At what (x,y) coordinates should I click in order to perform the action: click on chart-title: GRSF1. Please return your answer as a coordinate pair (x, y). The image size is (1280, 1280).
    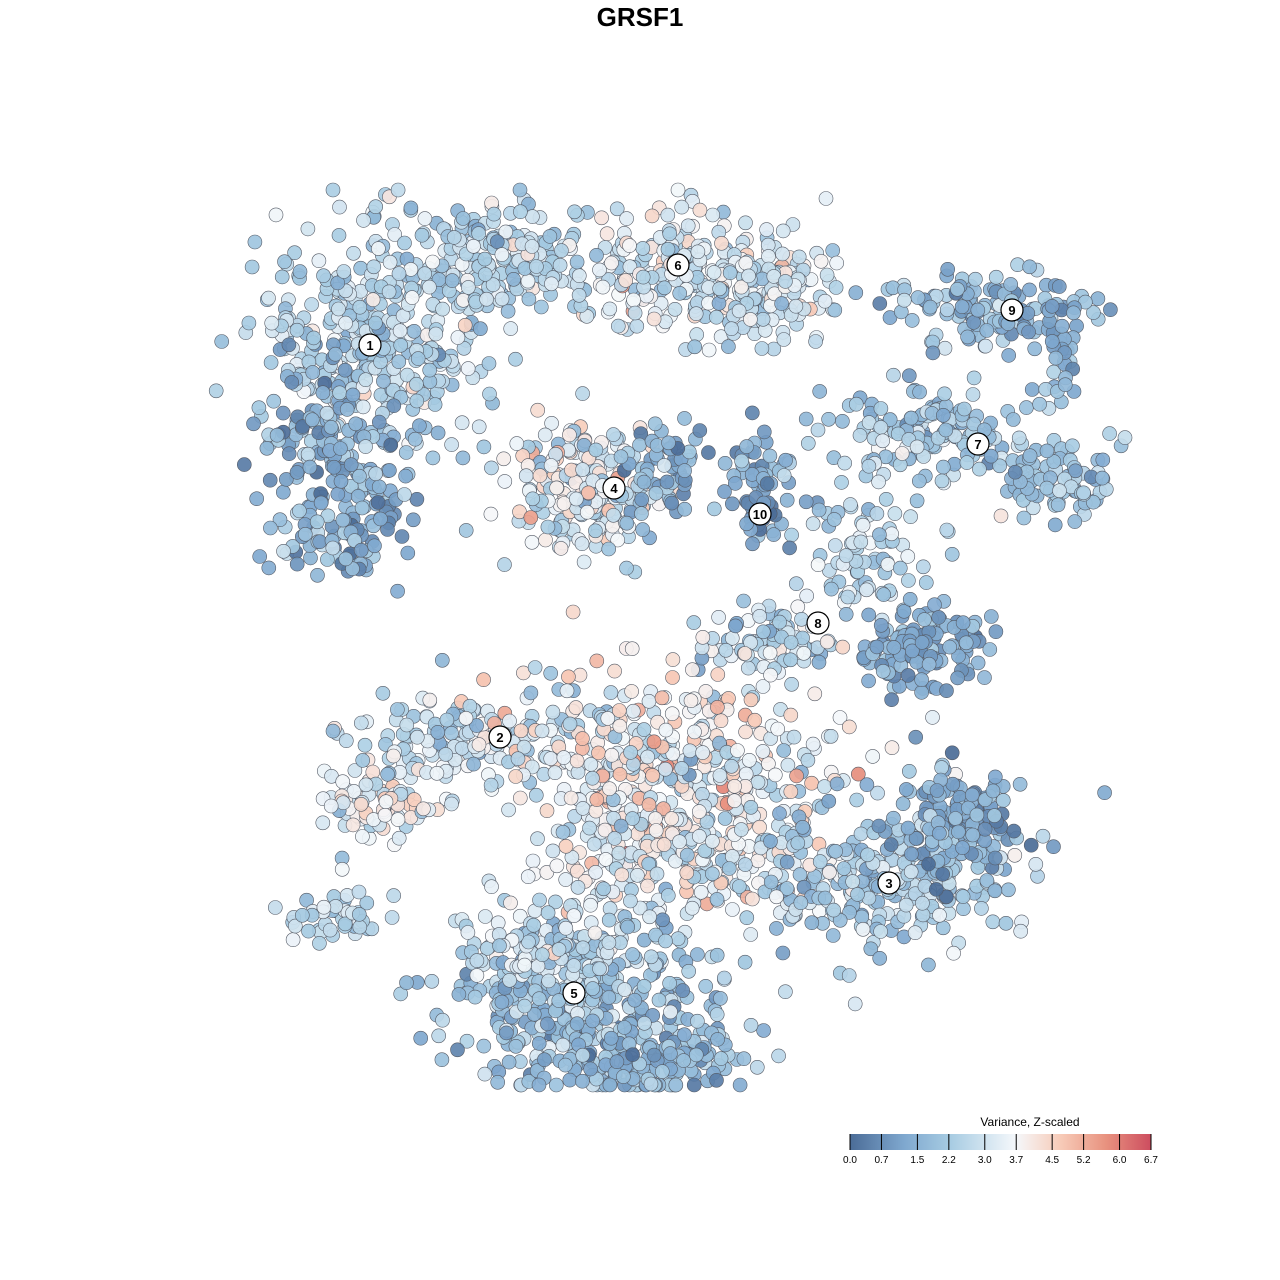
    Looking at the image, I should click on (640, 17).